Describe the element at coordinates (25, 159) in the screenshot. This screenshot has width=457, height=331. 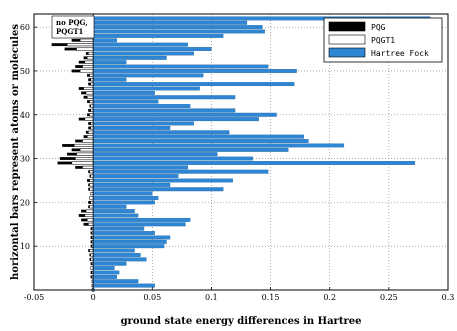
I see `y-tick-label: 30` at that location.